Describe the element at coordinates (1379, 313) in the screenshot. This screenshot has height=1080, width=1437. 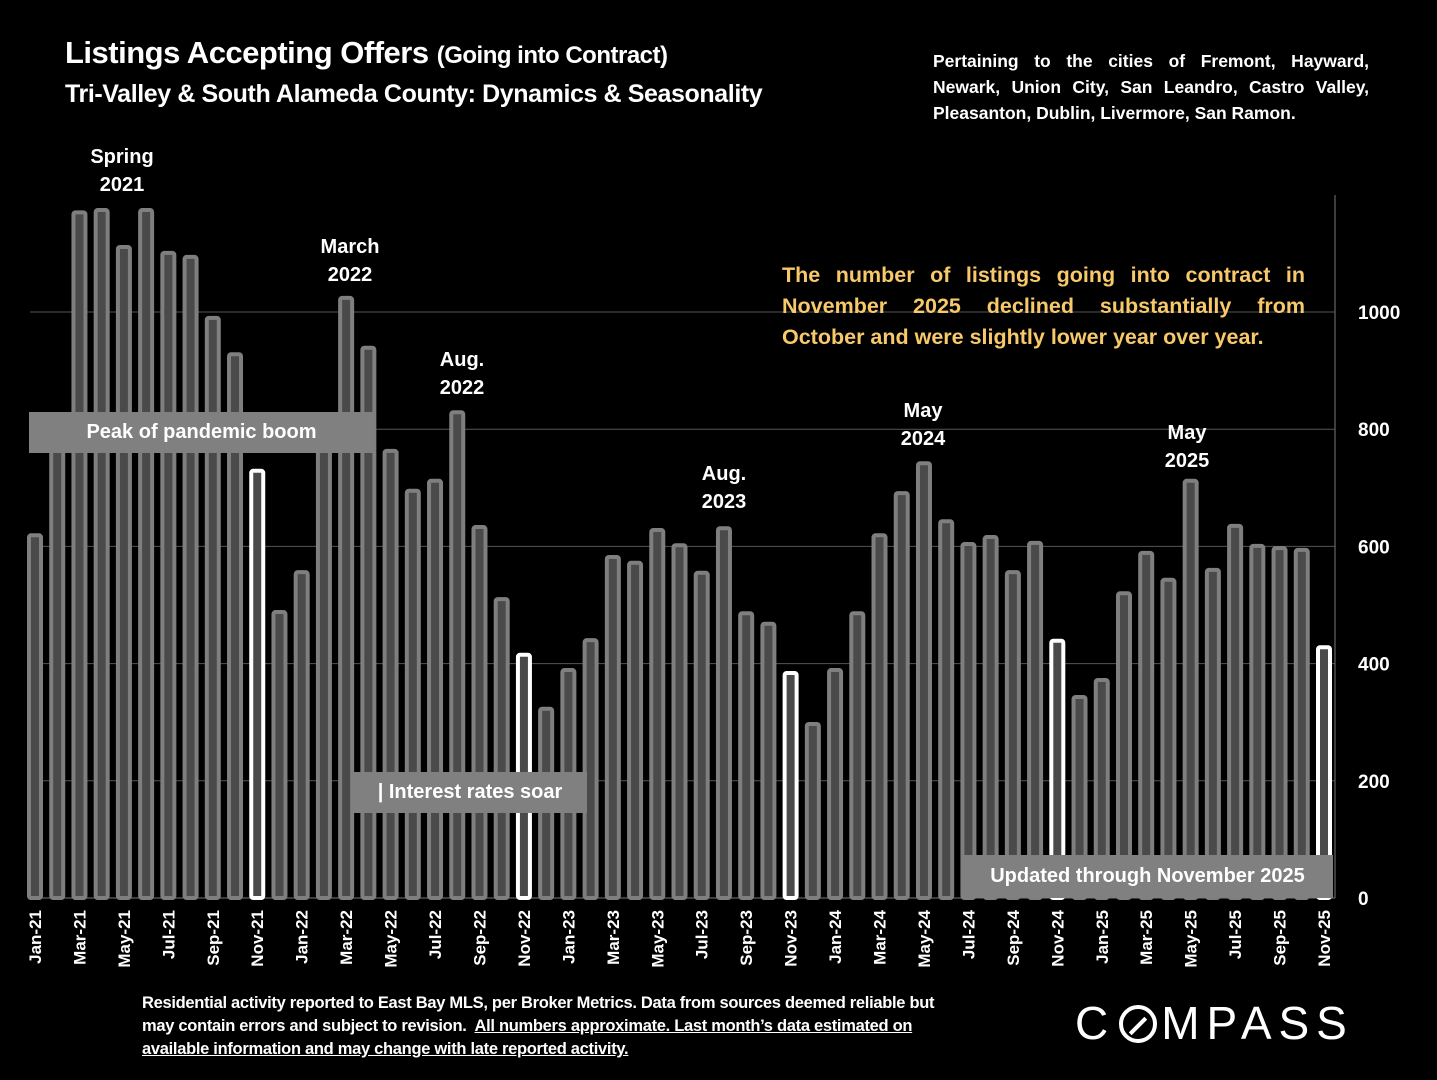
I see `y-tick-label: 1000` at that location.